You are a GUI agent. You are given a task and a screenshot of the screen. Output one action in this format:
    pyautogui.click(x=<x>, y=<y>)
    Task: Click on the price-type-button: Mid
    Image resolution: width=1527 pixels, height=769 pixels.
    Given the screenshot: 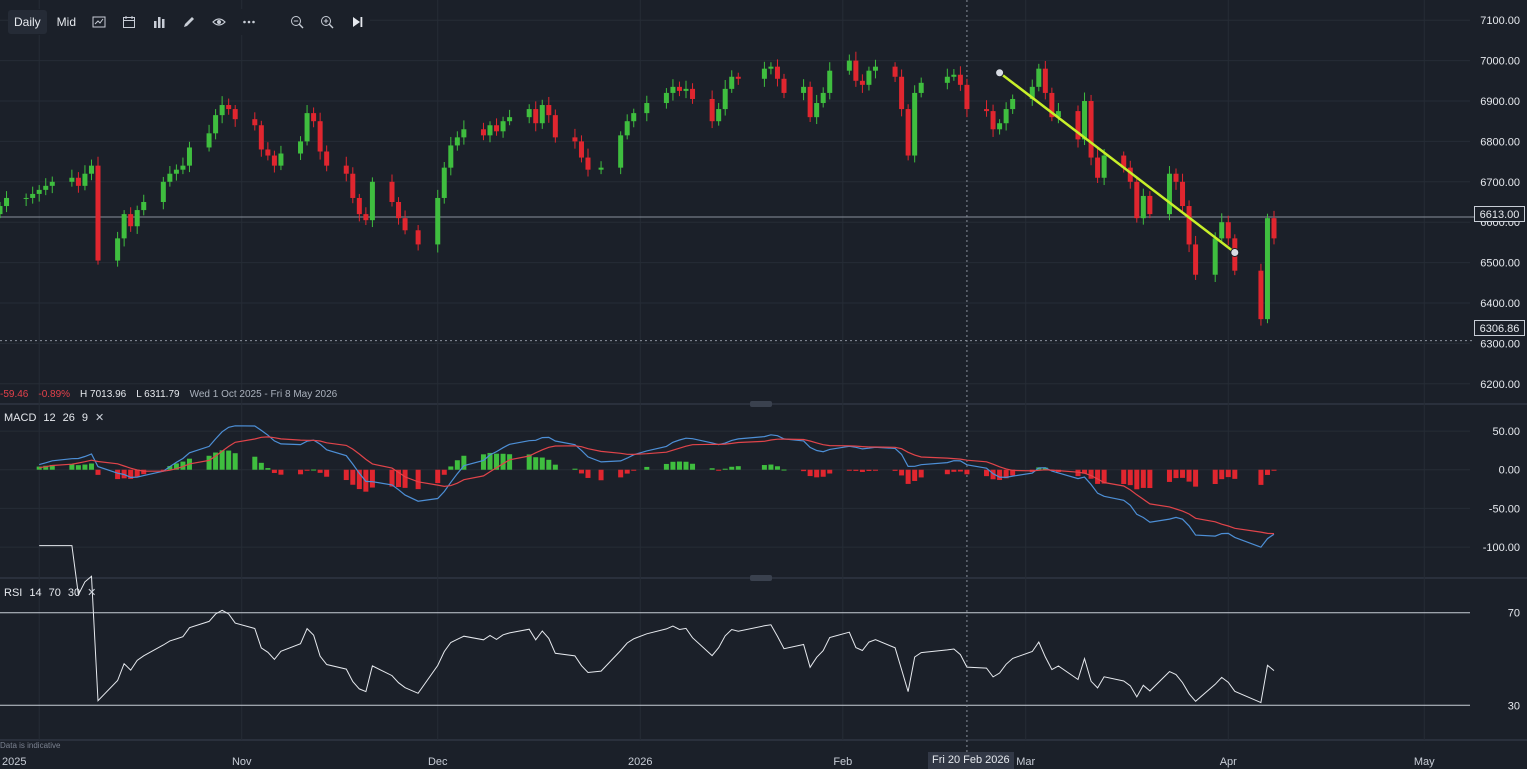 What is the action you would take?
    pyautogui.click(x=66, y=22)
    